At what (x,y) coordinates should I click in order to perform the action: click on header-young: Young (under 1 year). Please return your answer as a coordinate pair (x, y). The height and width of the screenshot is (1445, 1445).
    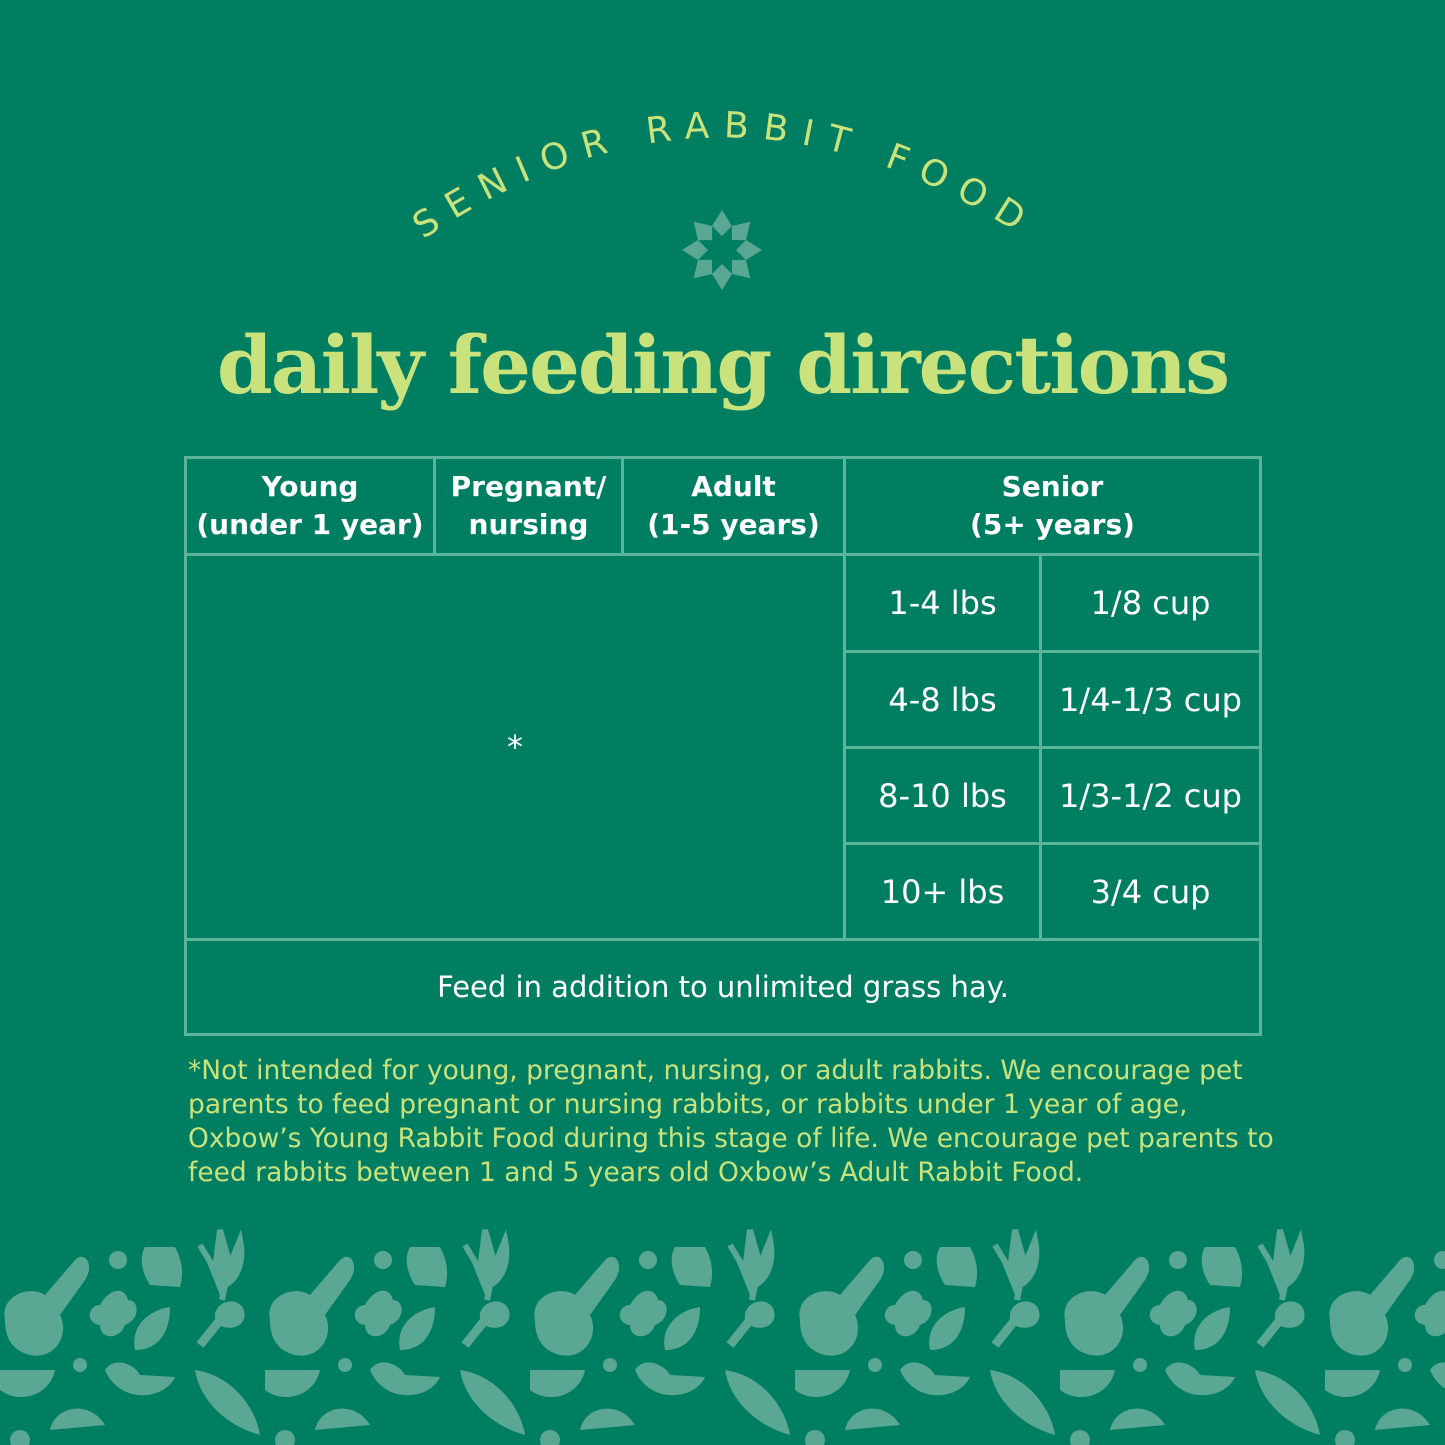
    Looking at the image, I should click on (310, 506).